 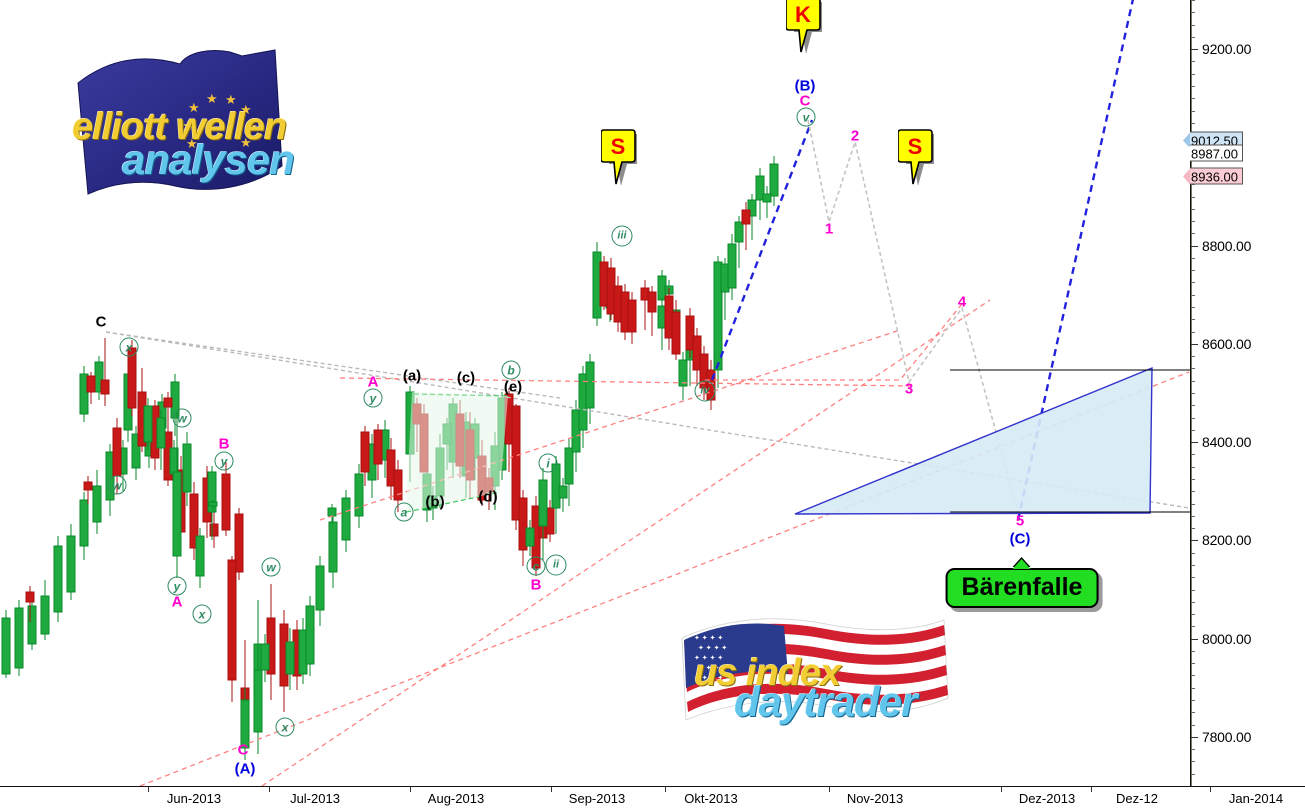 What do you see at coordinates (1227, 49) in the screenshot?
I see `price-tick-label: 9200.00` at bounding box center [1227, 49].